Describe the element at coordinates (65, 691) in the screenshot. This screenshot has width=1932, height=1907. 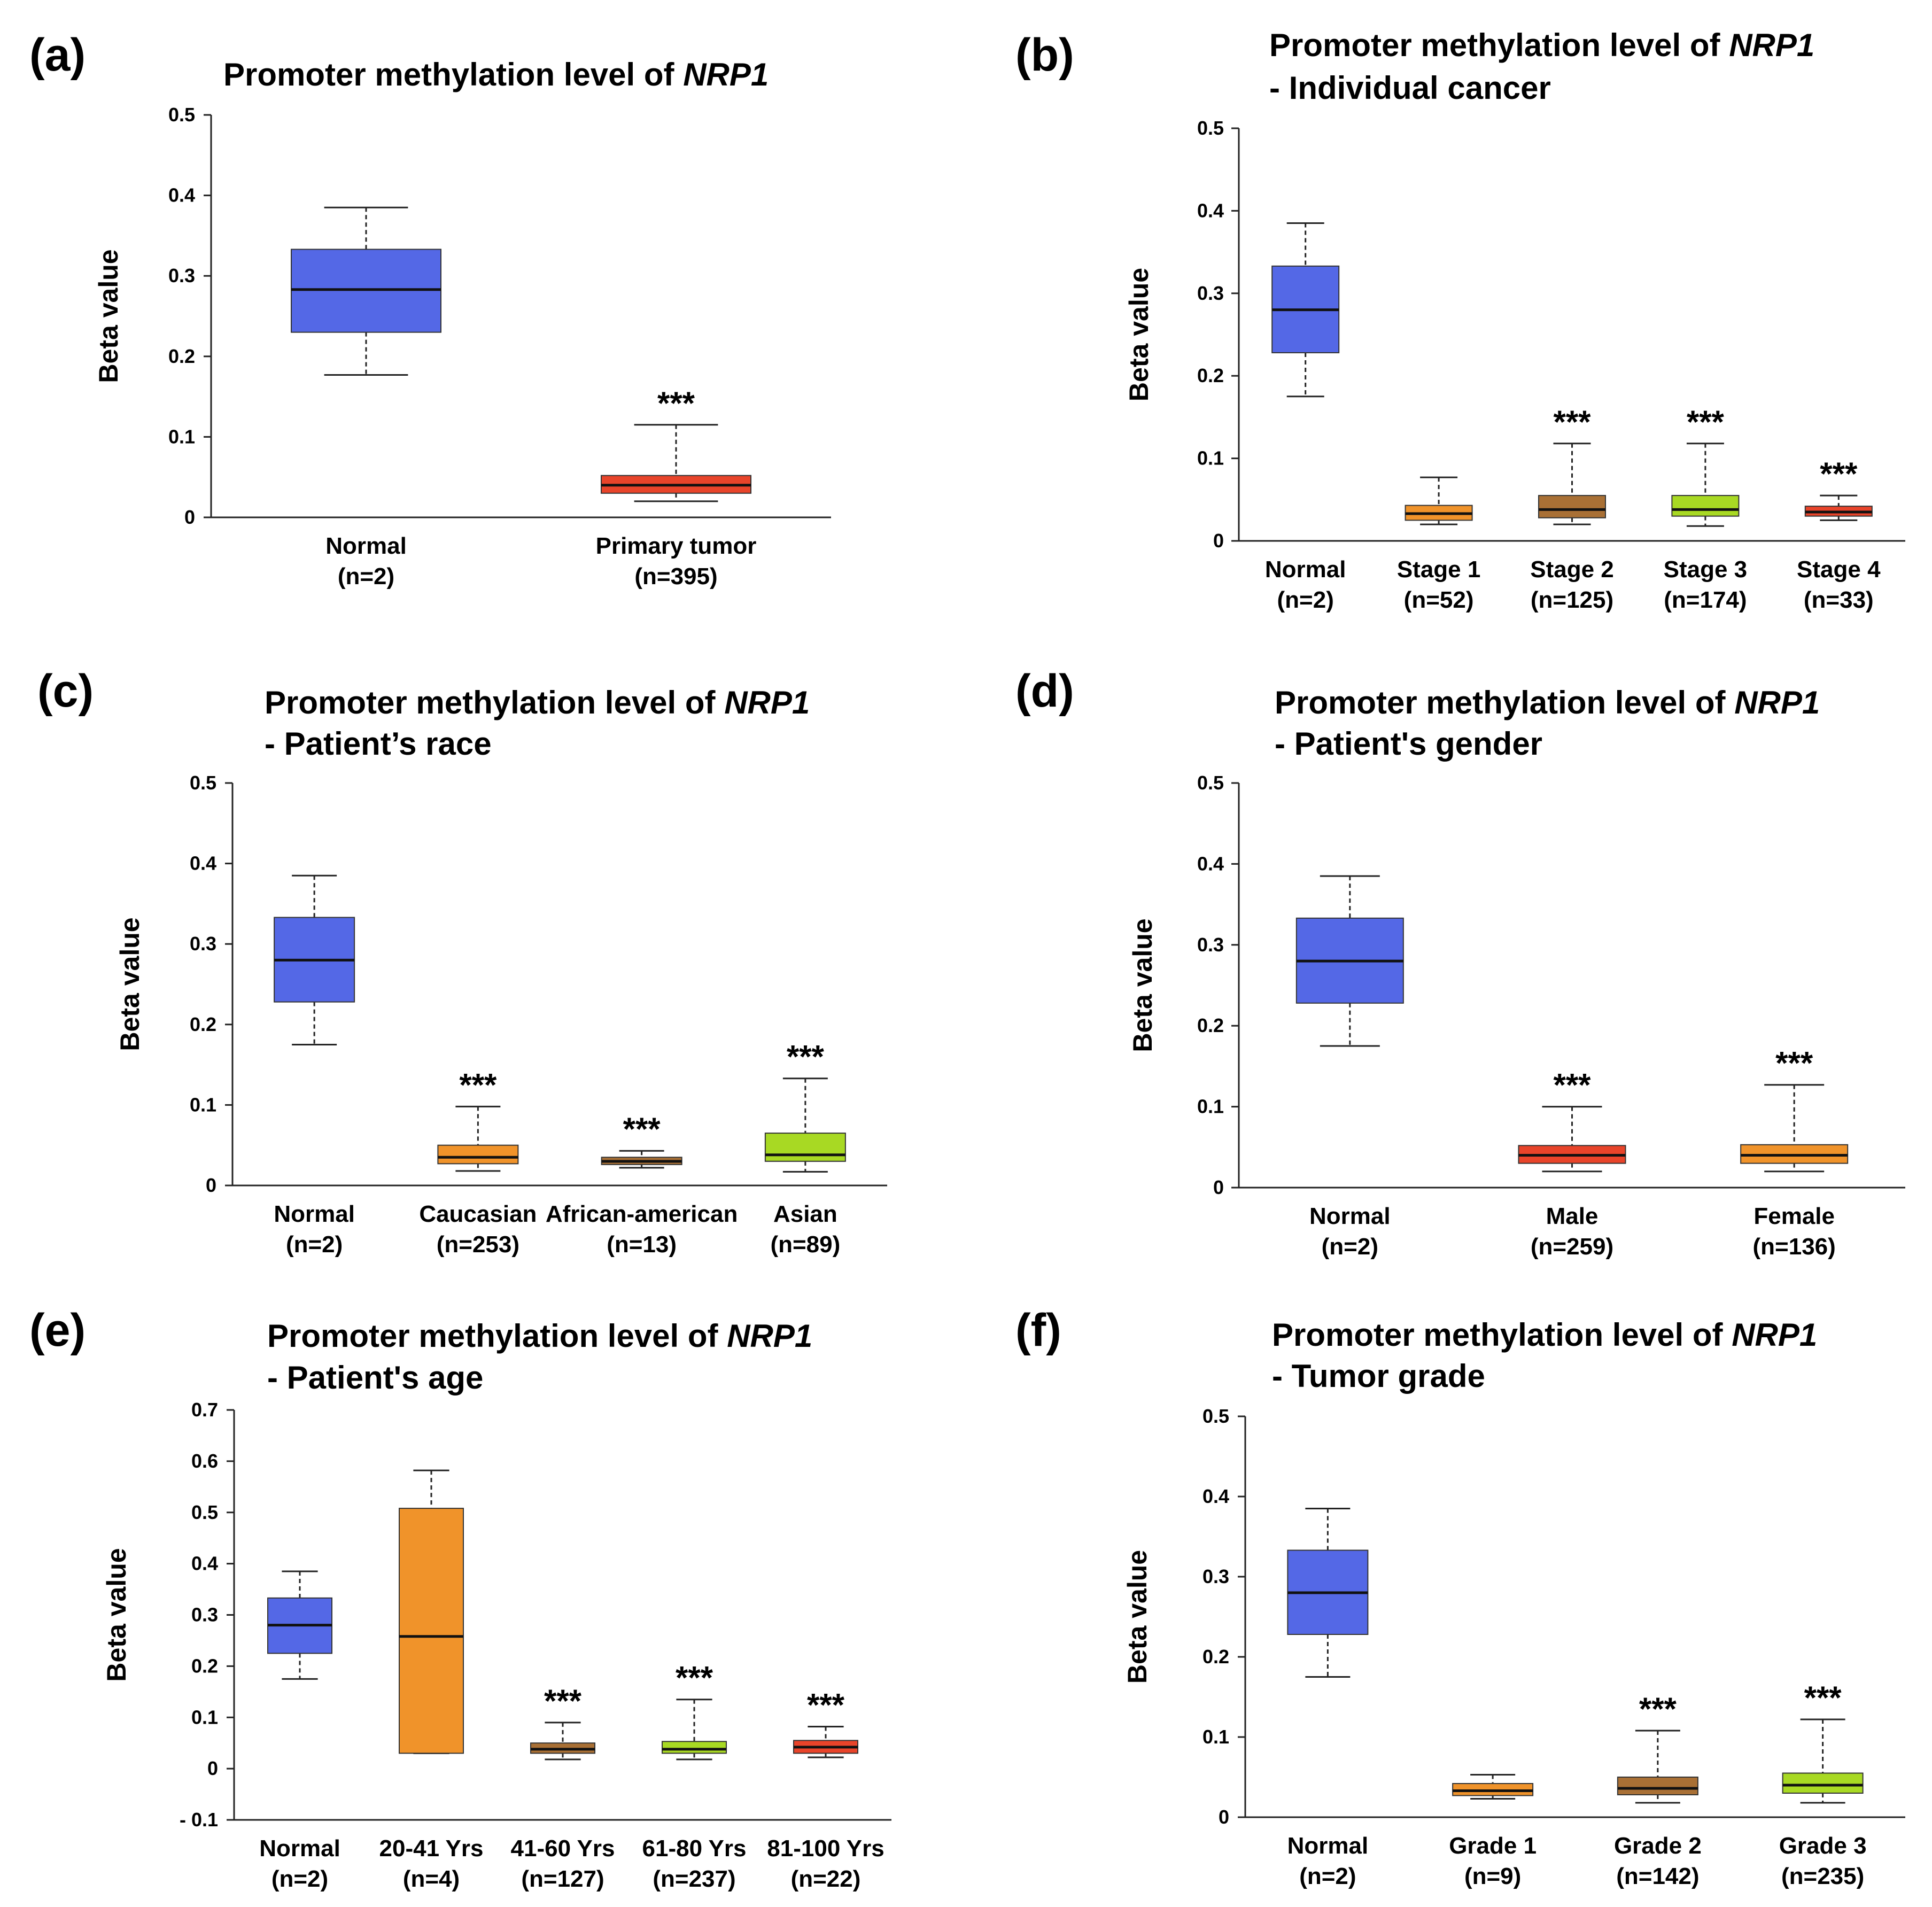
I see `panel-letter: (c)` at that location.